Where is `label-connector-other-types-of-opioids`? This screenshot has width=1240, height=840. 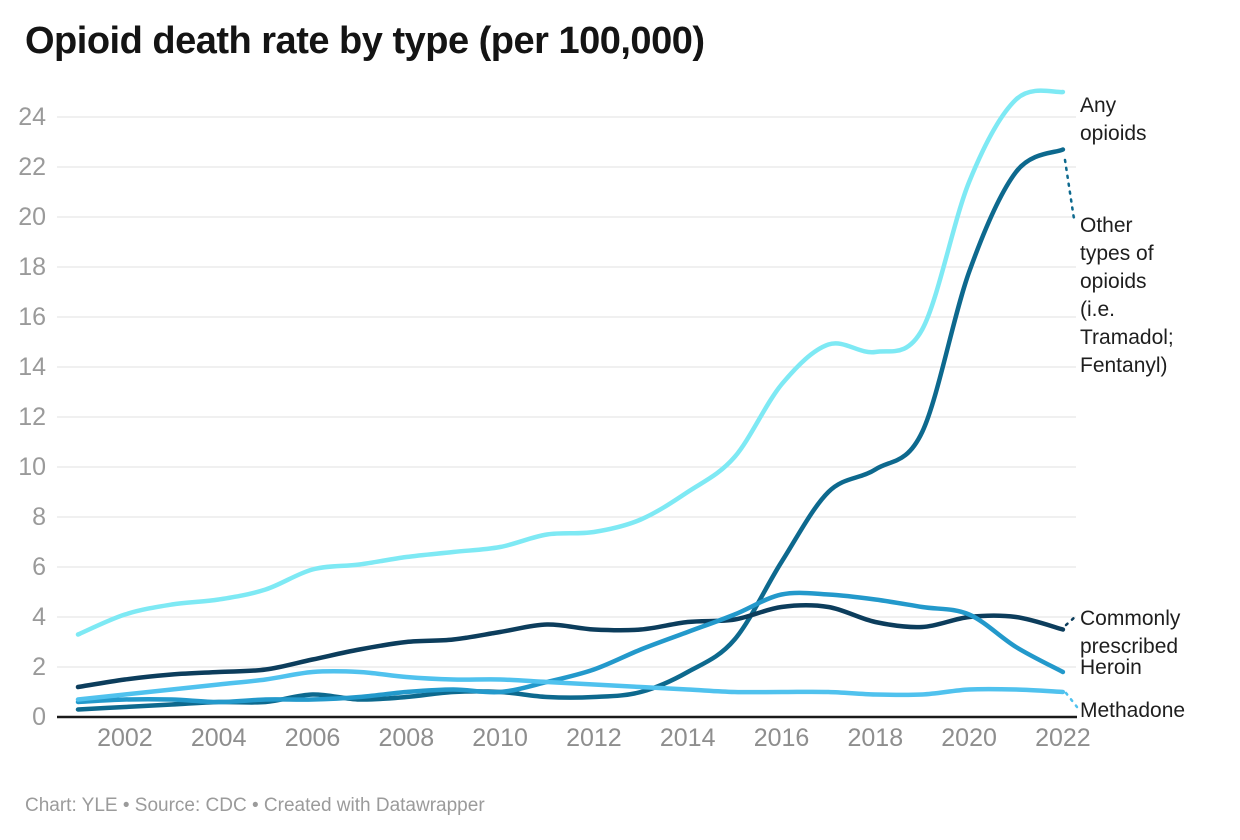 label-connector-other-types-of-opioids is located at coordinates (1069, 189).